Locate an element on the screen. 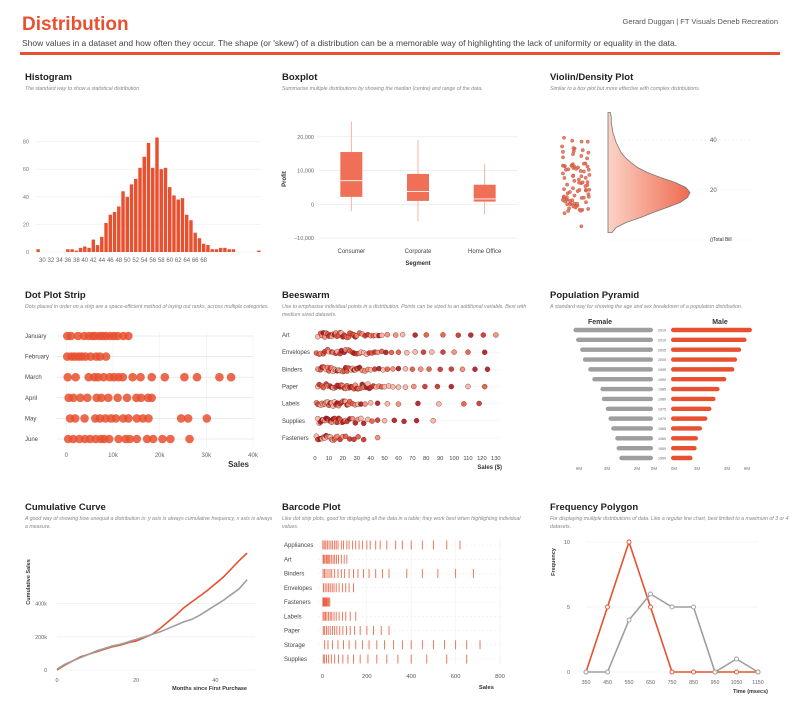 The height and width of the screenshot is (716, 800). histogram-x-tick: 52 is located at coordinates (135, 261).